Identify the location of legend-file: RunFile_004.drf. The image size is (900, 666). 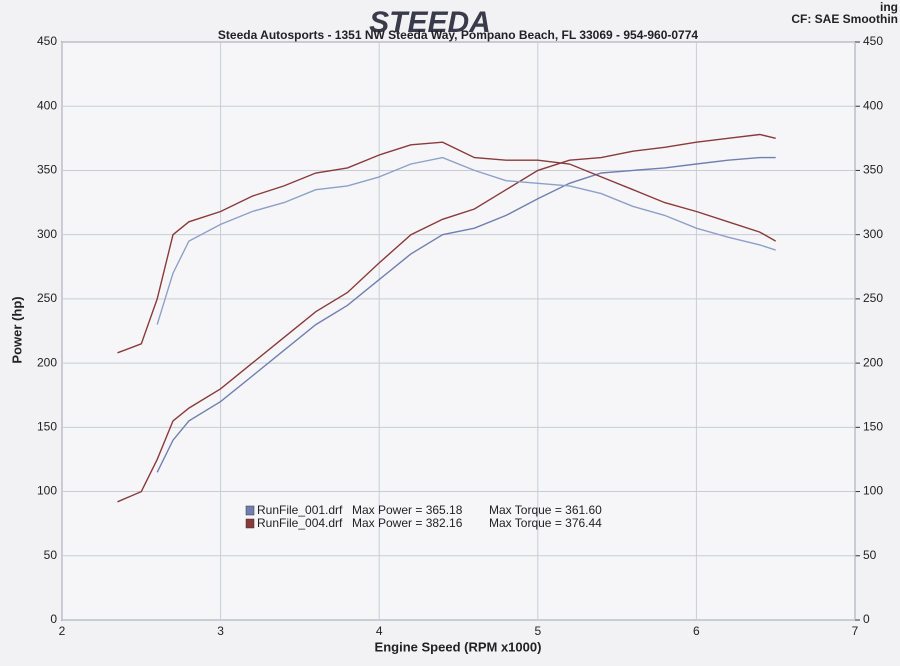
(300, 523).